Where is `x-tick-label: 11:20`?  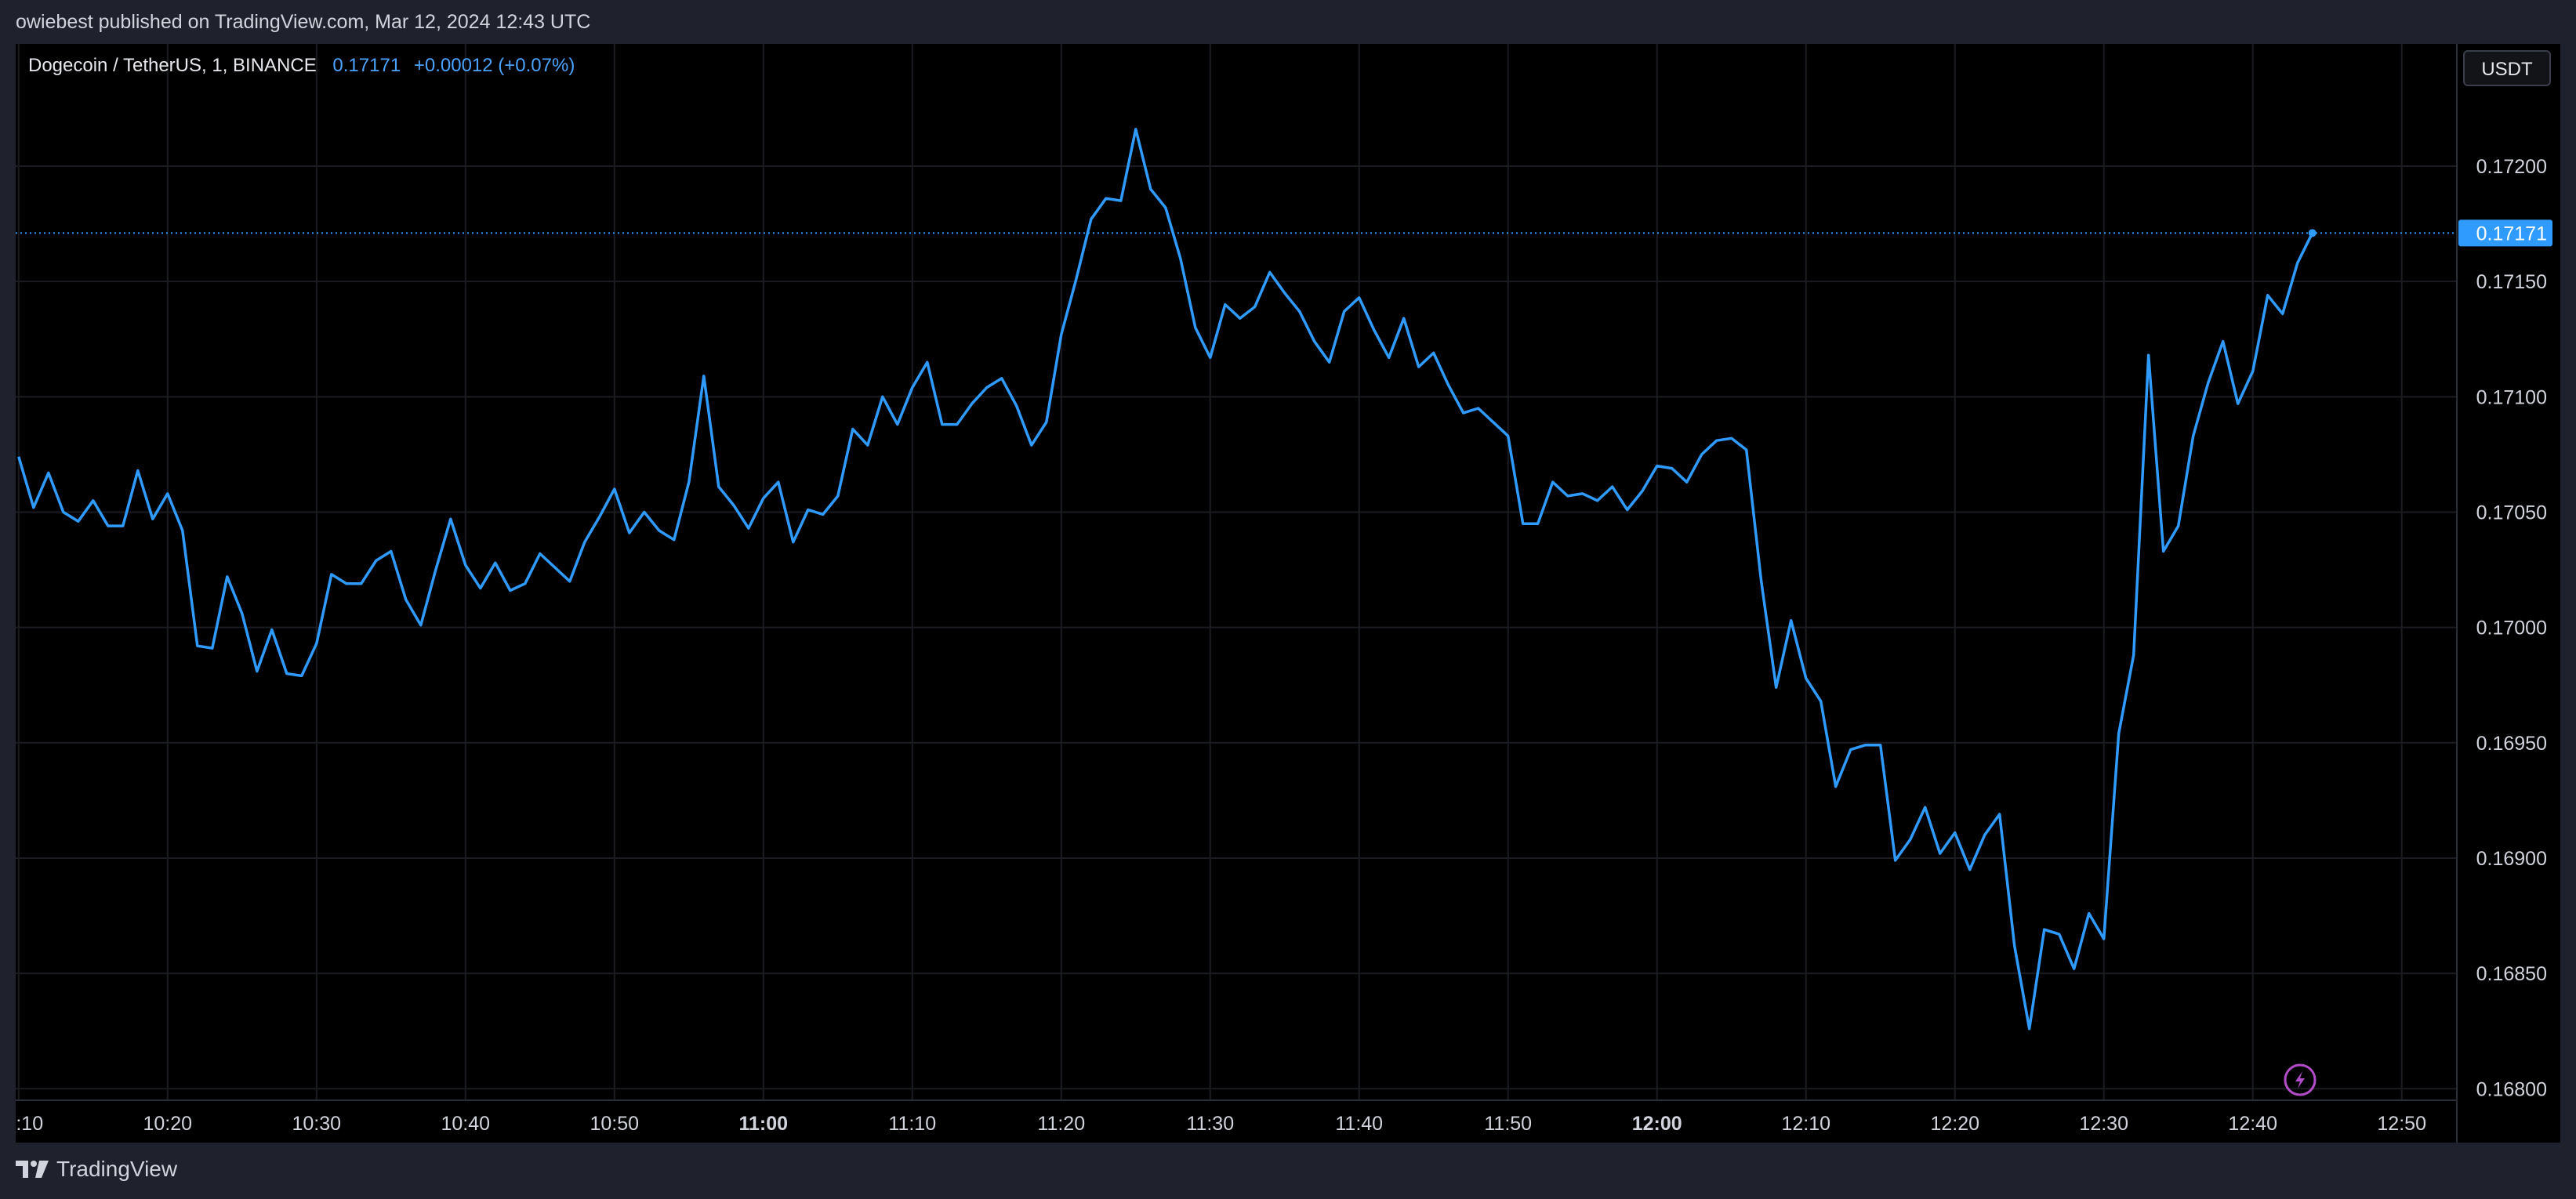 x-tick-label: 11:20 is located at coordinates (1061, 1124).